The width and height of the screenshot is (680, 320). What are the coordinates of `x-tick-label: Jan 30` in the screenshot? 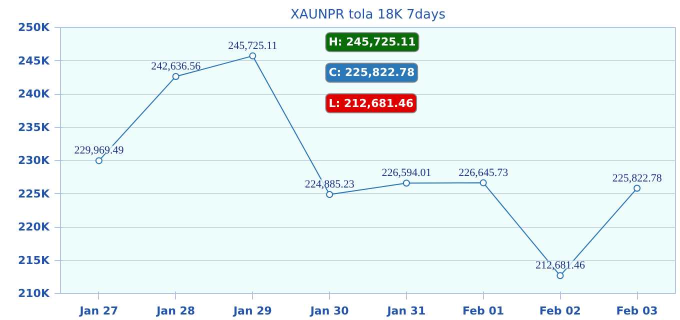 It's located at (329, 311).